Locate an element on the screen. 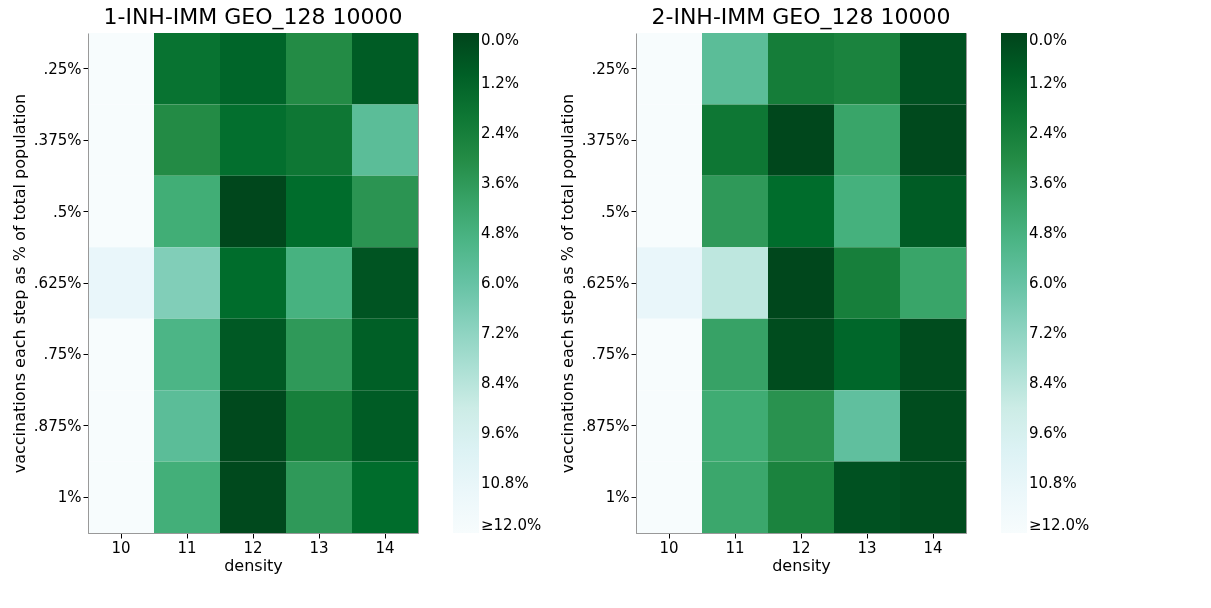  chart-title: 1-INH-IMM GEO_128 10000 is located at coordinates (253, 17).